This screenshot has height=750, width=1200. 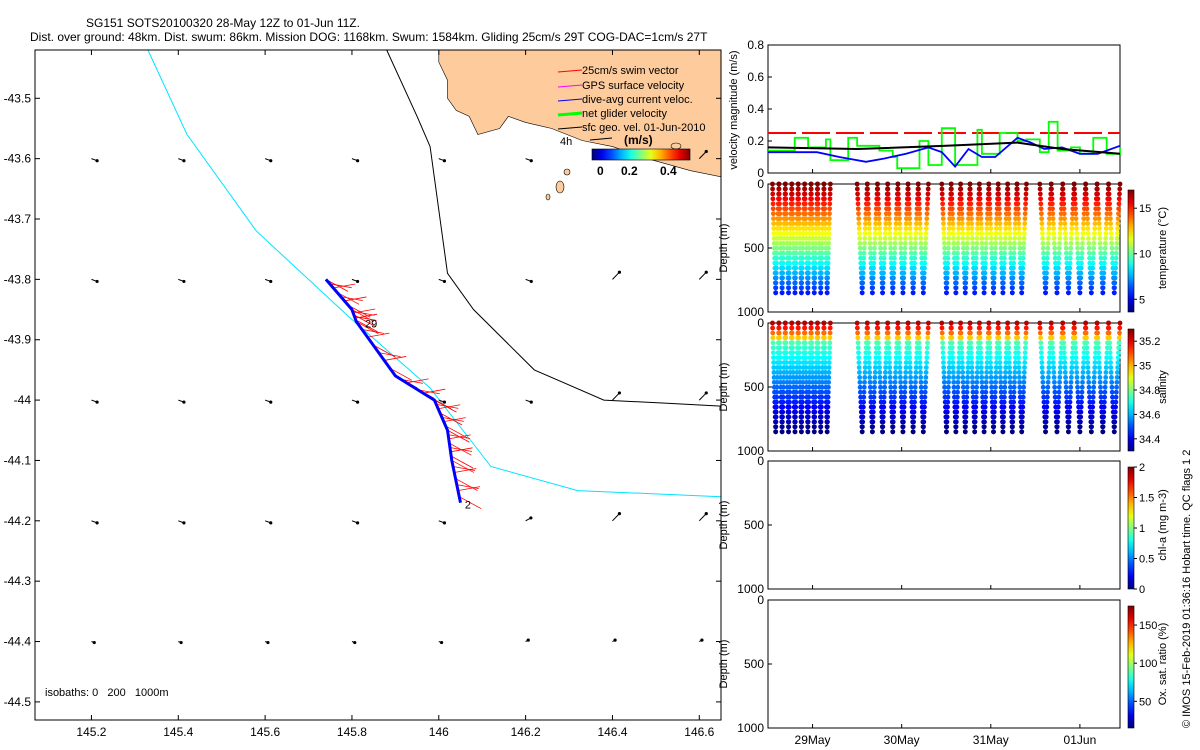 What do you see at coordinates (946, 377) in the screenshot?
I see `section-dive-profiles` at bounding box center [946, 377].